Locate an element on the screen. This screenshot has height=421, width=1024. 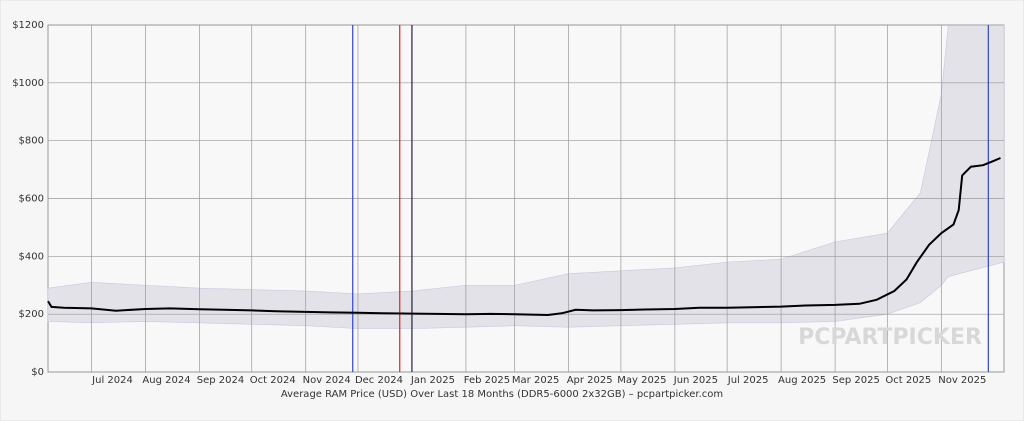
x-tick-label: Nov 2024 is located at coordinates (327, 380).